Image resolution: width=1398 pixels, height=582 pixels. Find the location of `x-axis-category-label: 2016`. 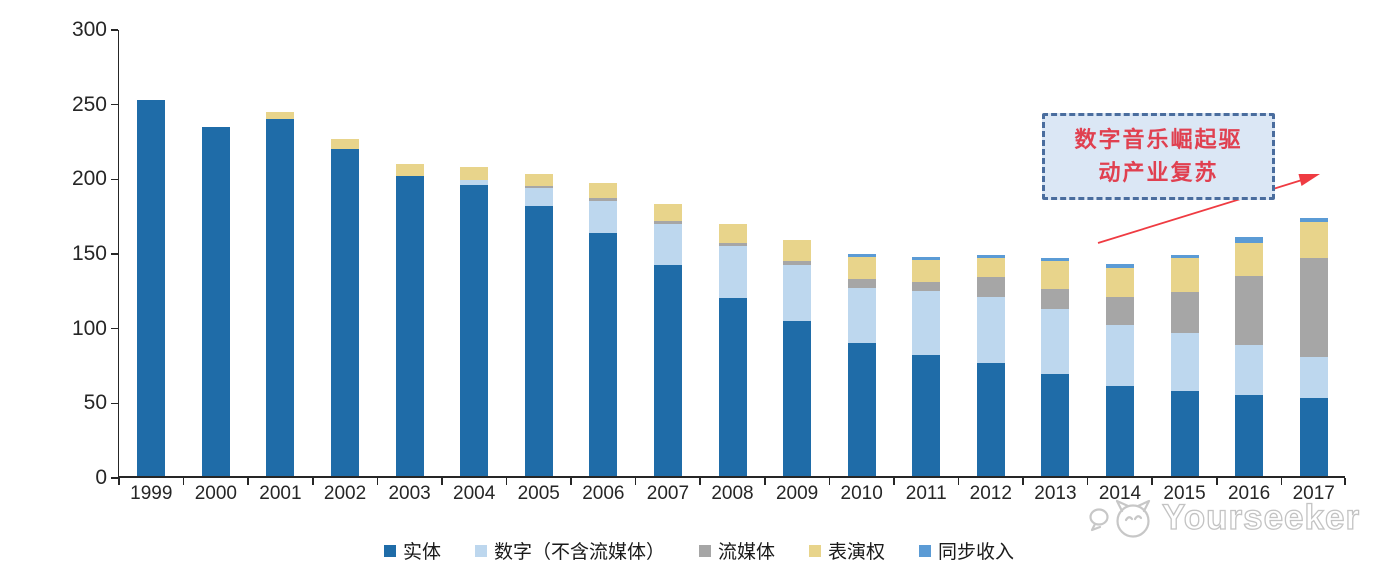

x-axis-category-label: 2016 is located at coordinates (1249, 493).